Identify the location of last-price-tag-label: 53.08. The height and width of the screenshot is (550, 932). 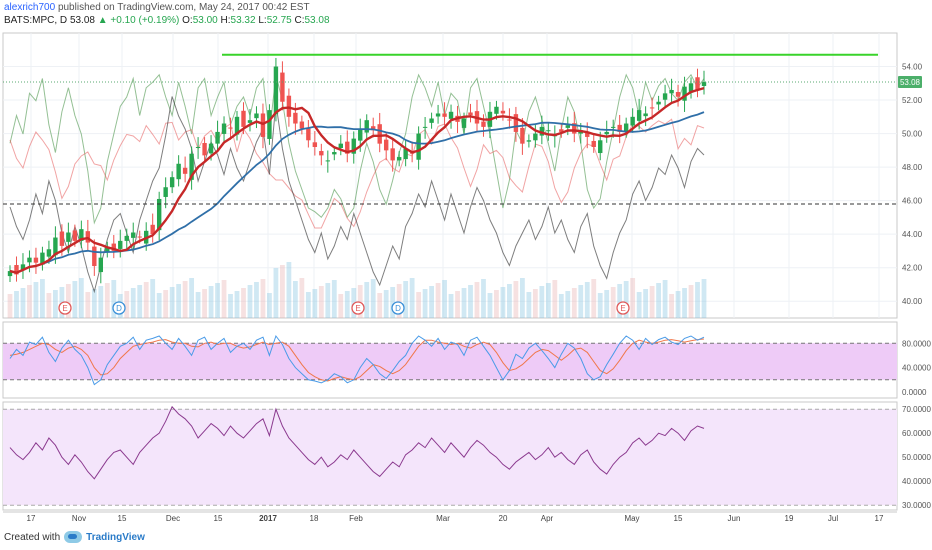
(910, 82).